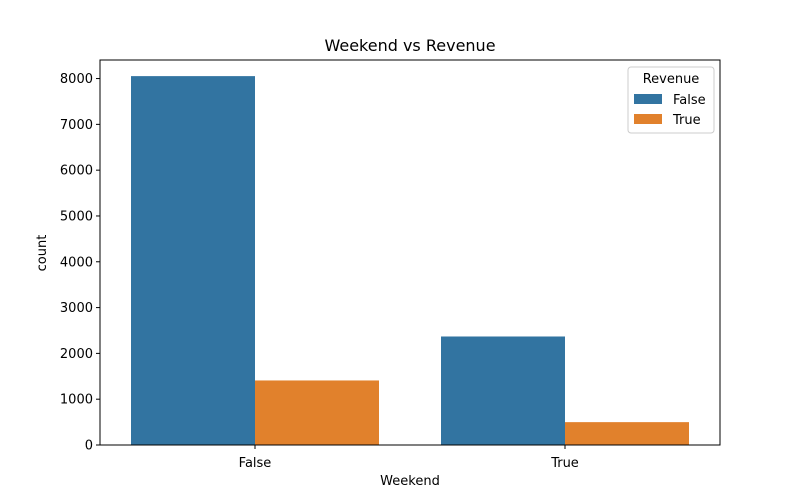 The width and height of the screenshot is (800, 500). What do you see at coordinates (503, 390) in the screenshot?
I see `bar-false-true` at bounding box center [503, 390].